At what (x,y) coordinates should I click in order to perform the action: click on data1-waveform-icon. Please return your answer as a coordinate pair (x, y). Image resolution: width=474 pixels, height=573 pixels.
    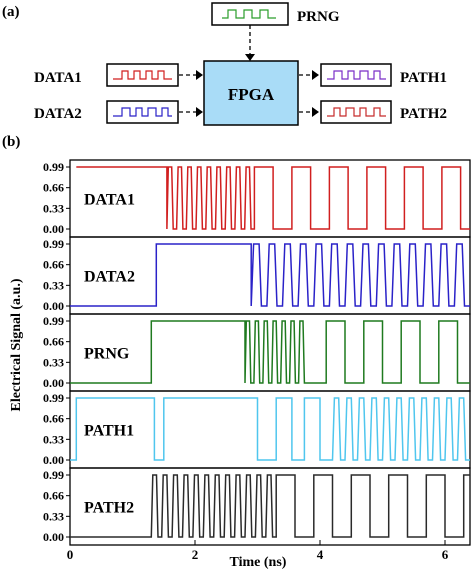
    Looking at the image, I should click on (142, 75).